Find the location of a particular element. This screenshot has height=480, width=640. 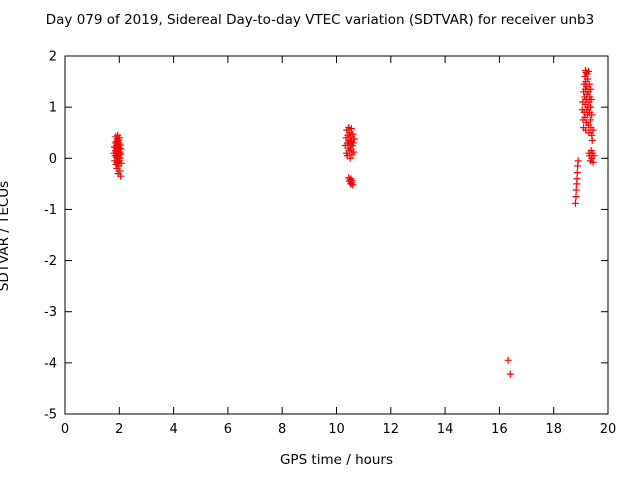

y-tick-label: 1 is located at coordinates (53, 108).